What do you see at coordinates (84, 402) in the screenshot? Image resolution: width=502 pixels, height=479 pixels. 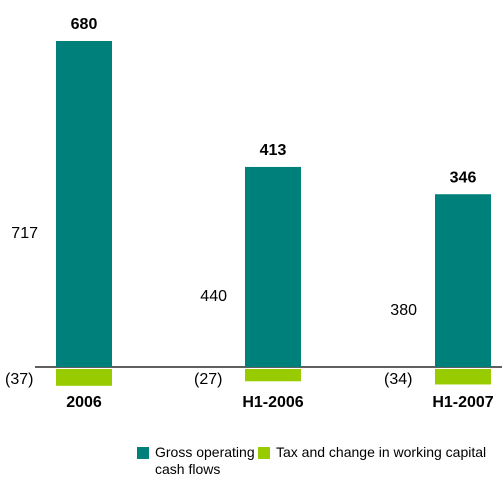 I see `category-label: 2006` at bounding box center [84, 402].